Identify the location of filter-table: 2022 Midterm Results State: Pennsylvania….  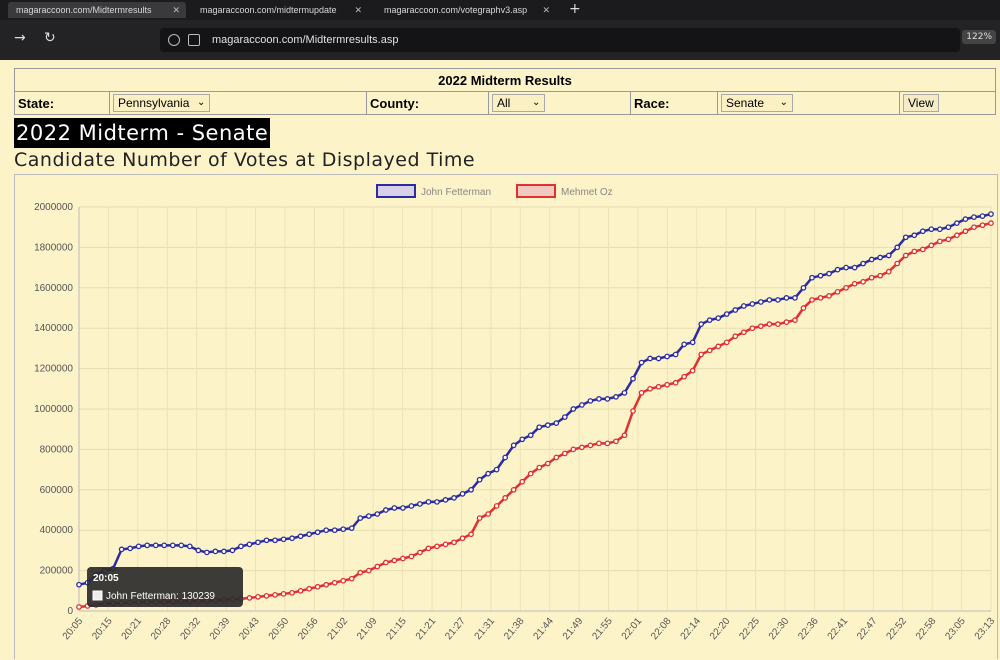
(505, 91).